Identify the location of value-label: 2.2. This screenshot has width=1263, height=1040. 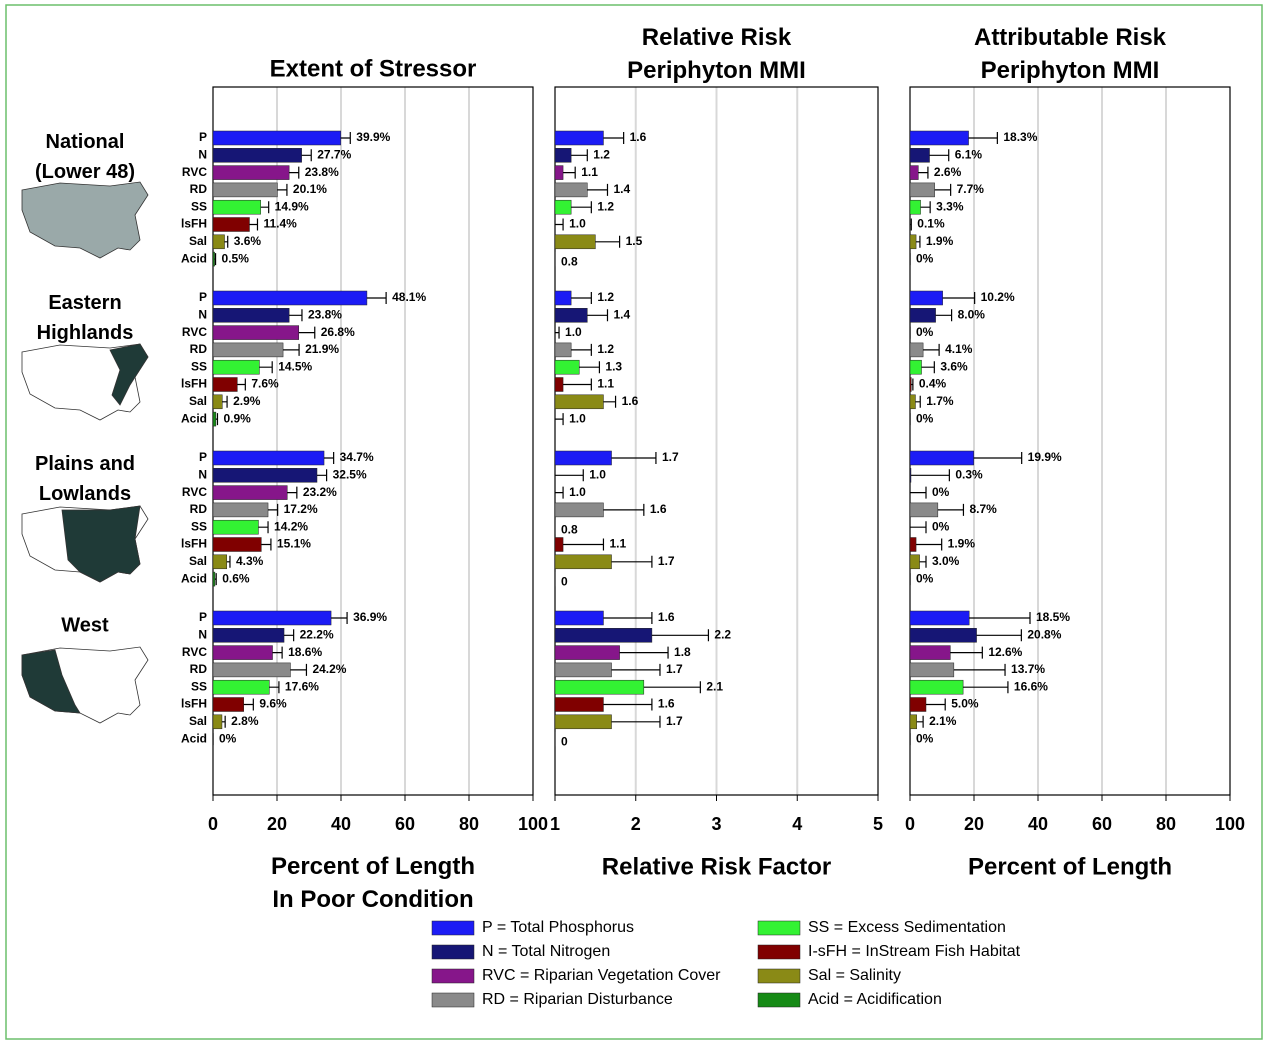
(722, 634).